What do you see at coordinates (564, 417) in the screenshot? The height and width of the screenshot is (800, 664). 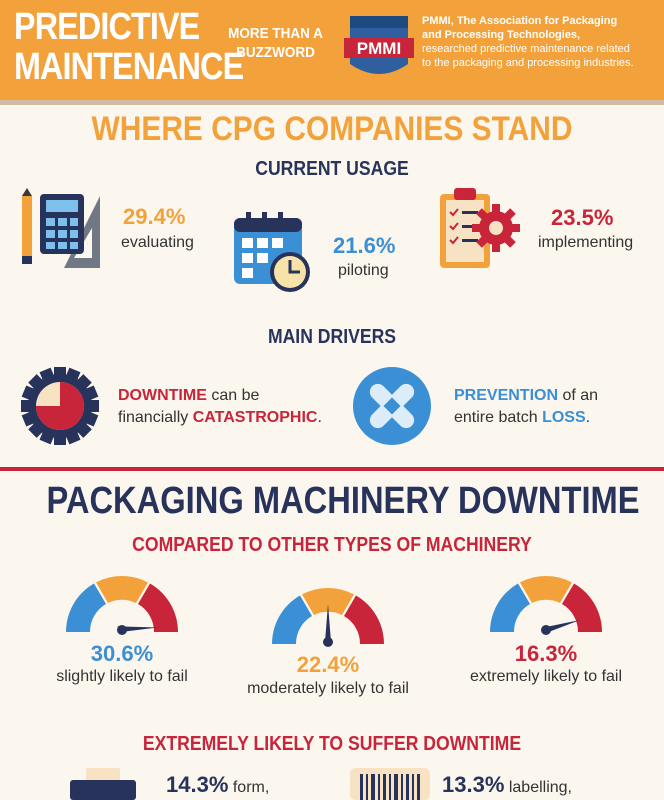 I see `driver-prevention-highlight-2: LOSS` at bounding box center [564, 417].